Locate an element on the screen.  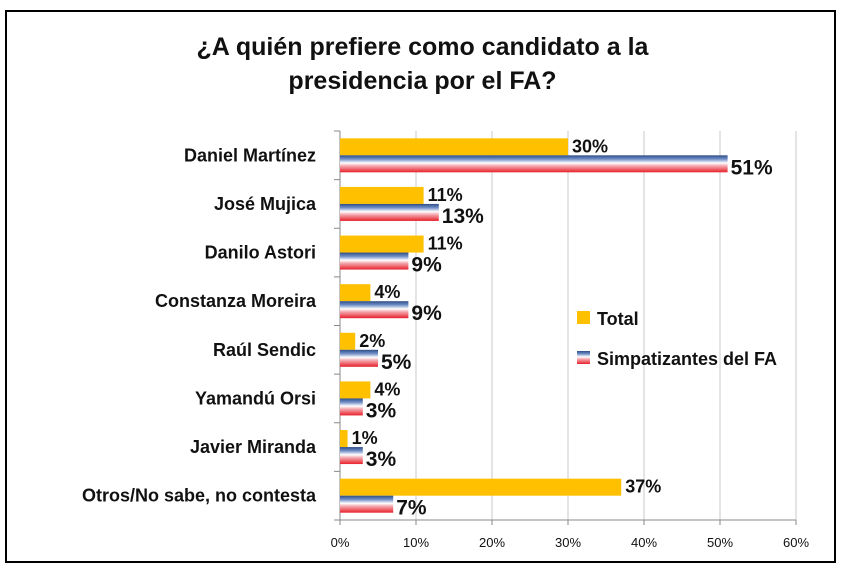
category-label: José Mujica is located at coordinates (265, 204).